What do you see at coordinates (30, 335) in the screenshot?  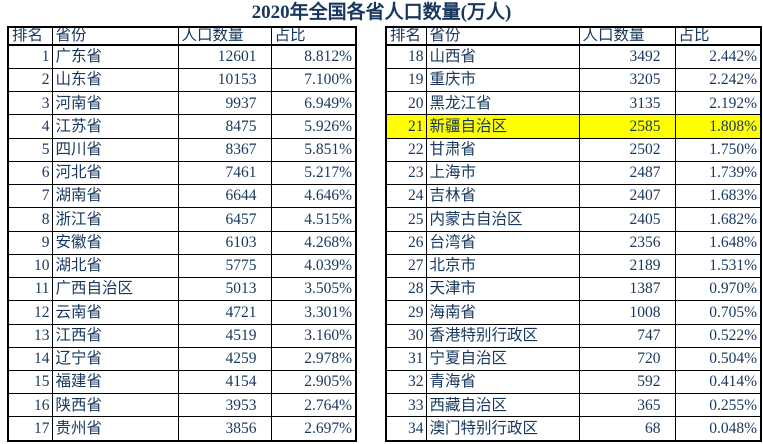 I see `rank-cell: 13` at bounding box center [30, 335].